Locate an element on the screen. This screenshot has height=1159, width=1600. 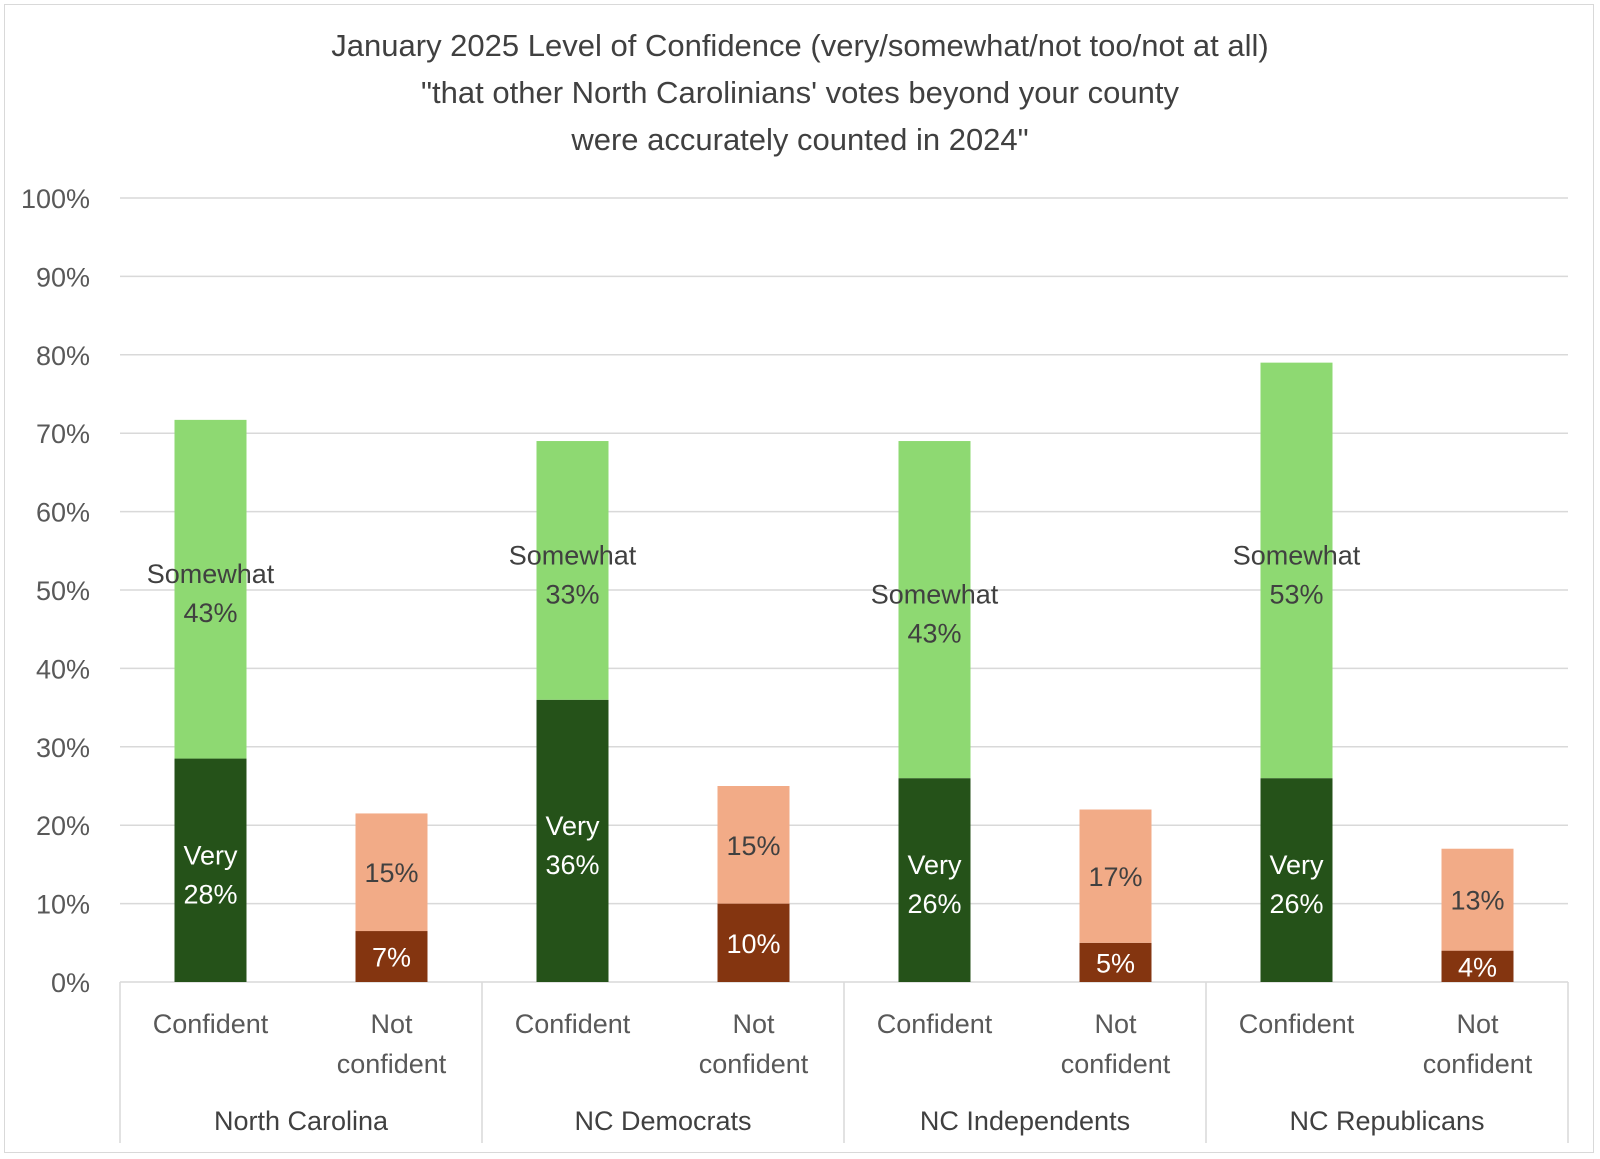
data-label-value: 4% is located at coordinates (1477, 967).